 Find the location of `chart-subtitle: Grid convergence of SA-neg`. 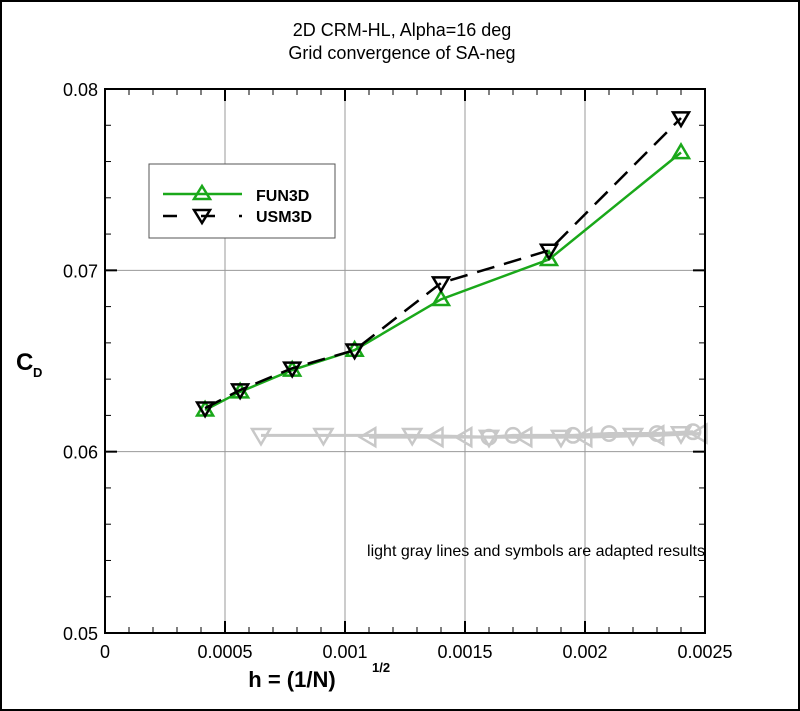

chart-subtitle: Grid convergence of SA-neg is located at coordinates (401, 53).